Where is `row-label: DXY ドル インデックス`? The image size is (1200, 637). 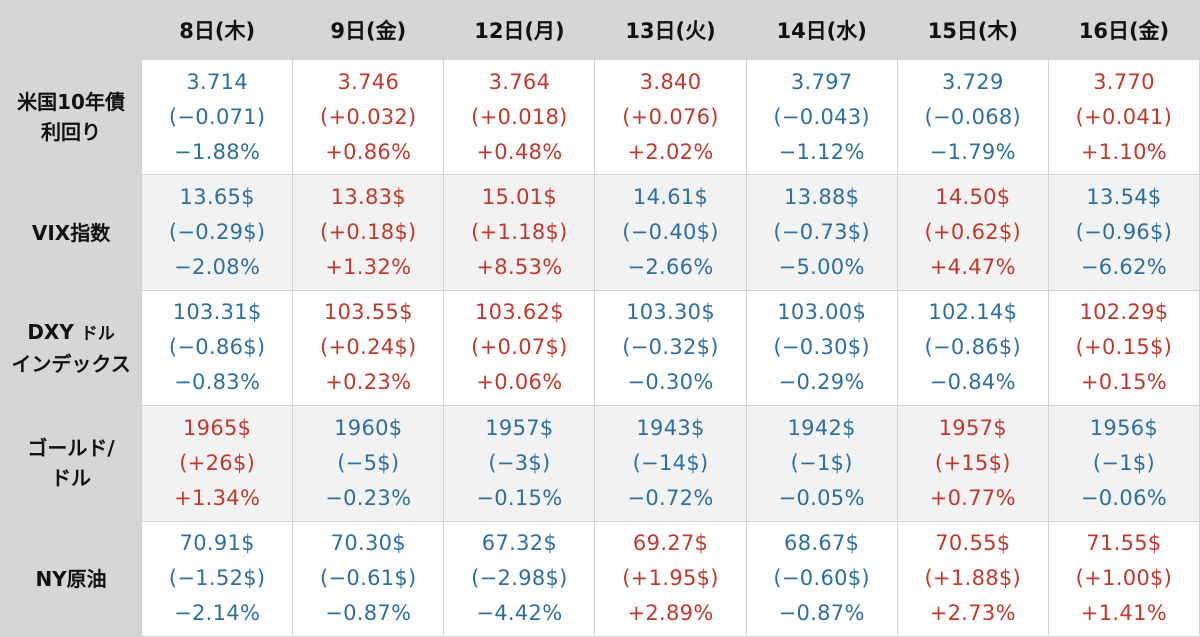 row-label: DXY ドル インデックス is located at coordinates (71, 348).